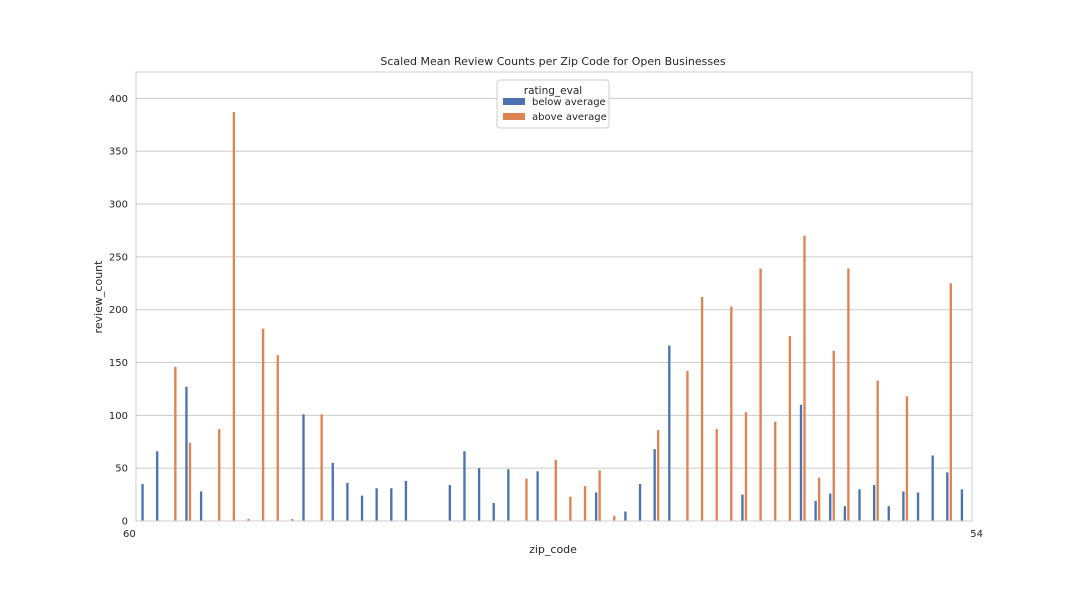 The width and height of the screenshot is (1080, 599). Describe the element at coordinates (118, 99) in the screenshot. I see `y-tick-label: 400` at that location.